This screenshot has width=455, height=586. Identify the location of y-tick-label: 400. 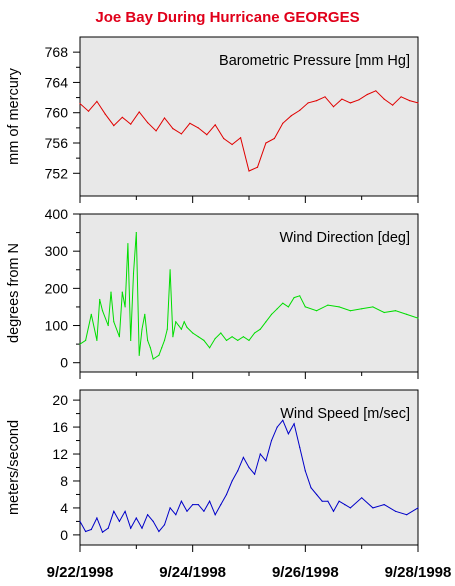
(57, 214).